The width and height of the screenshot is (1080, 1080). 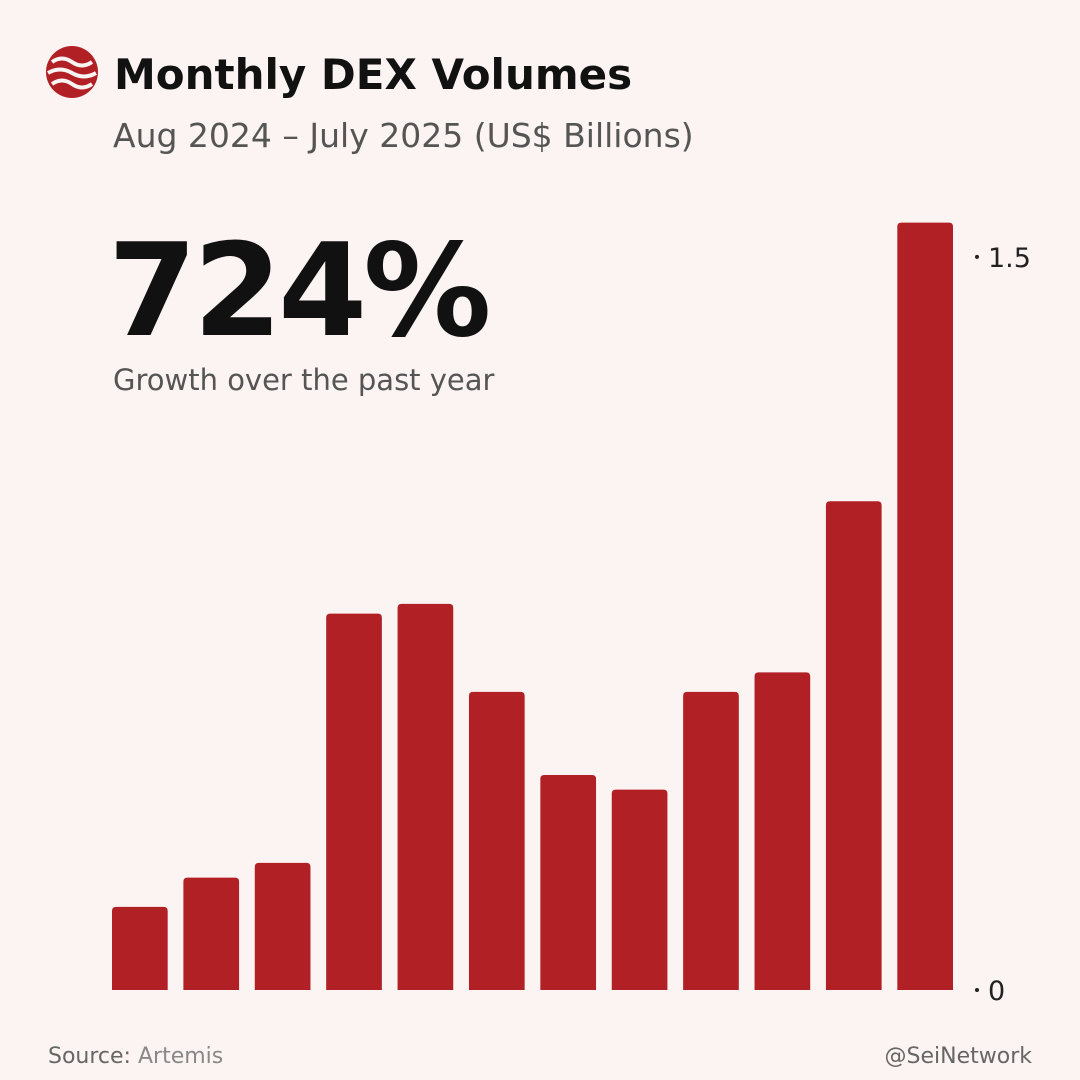 What do you see at coordinates (959, 1056) in the screenshot?
I see `handle: @SeiNetwork` at bounding box center [959, 1056].